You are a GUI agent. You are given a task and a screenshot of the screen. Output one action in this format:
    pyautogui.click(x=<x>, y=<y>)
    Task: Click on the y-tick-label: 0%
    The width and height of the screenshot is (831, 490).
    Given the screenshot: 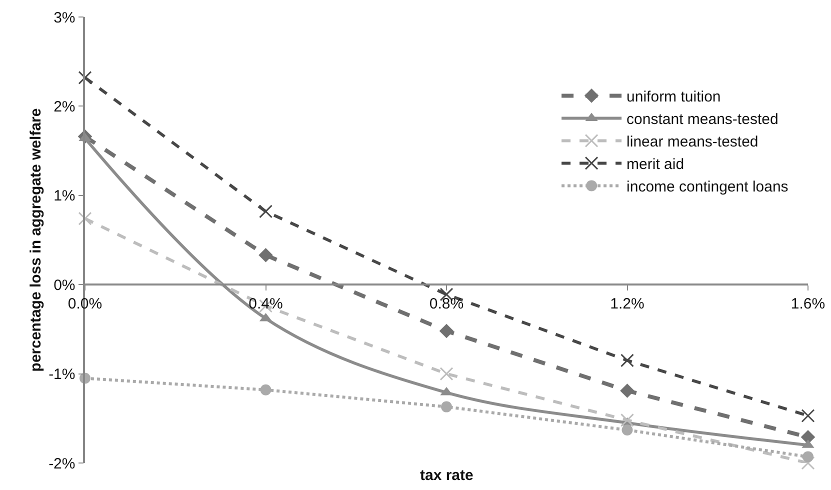 What is the action you would take?
    pyautogui.click(x=65, y=285)
    